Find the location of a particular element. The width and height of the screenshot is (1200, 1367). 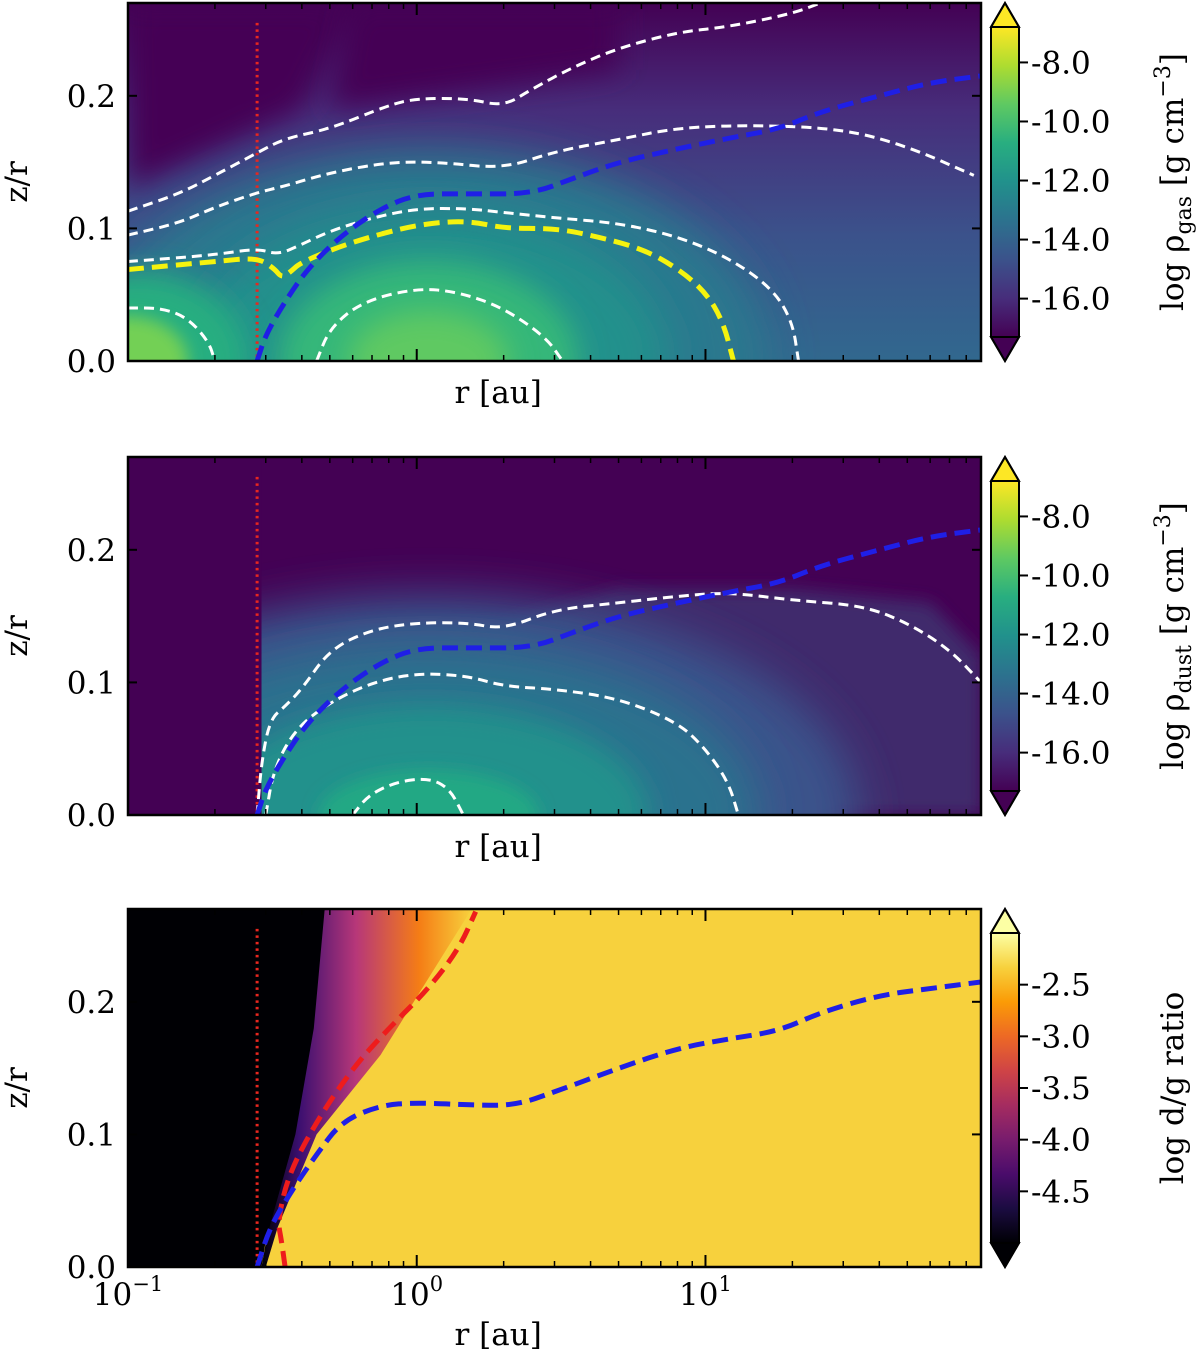

colorbar-extend-bottom-gas is located at coordinates (1005, 349).